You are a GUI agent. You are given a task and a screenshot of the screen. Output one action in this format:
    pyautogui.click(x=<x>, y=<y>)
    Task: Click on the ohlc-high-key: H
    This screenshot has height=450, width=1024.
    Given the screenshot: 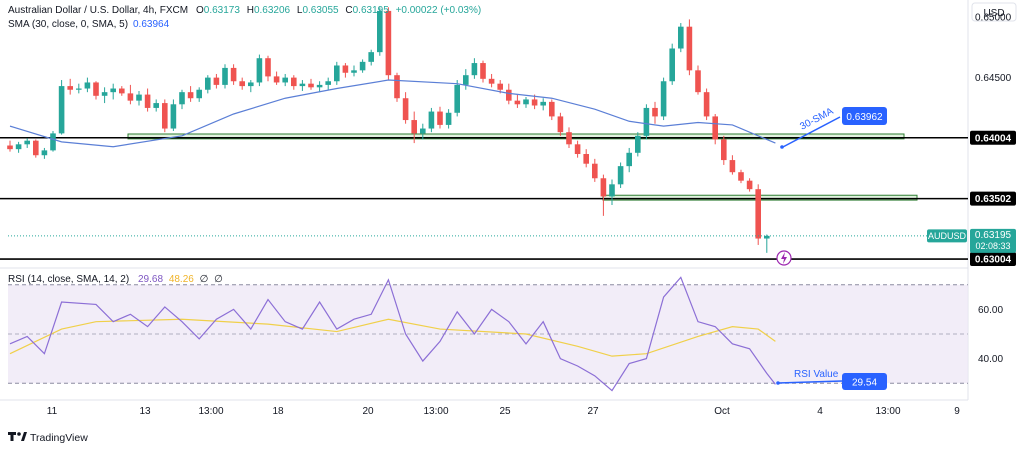 What is the action you would take?
    pyautogui.click(x=250, y=10)
    